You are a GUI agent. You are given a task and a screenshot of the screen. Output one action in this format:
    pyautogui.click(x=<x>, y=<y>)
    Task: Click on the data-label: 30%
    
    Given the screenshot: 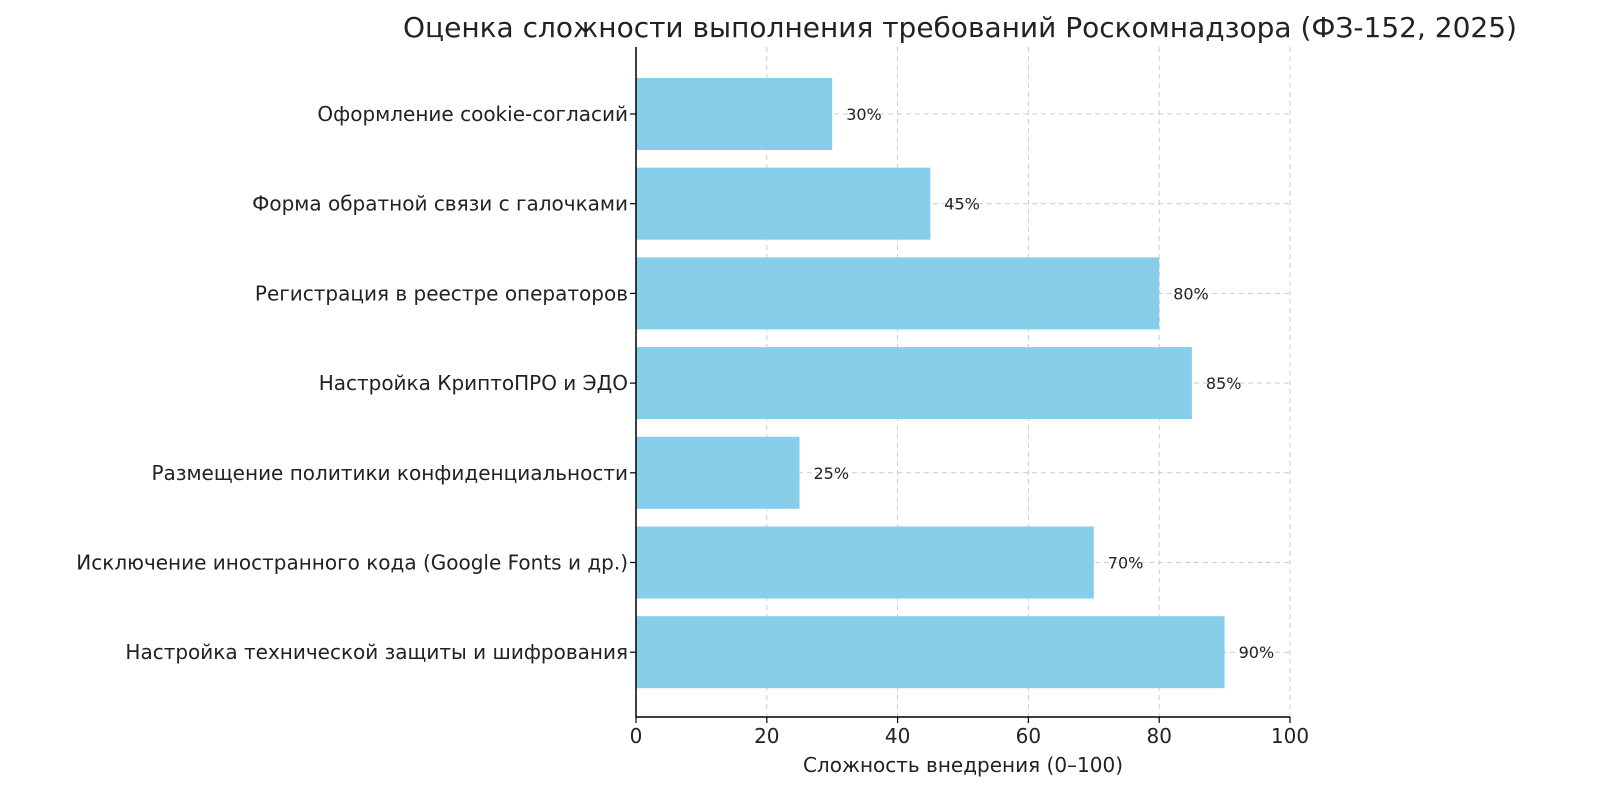 What is the action you would take?
    pyautogui.click(x=864, y=114)
    